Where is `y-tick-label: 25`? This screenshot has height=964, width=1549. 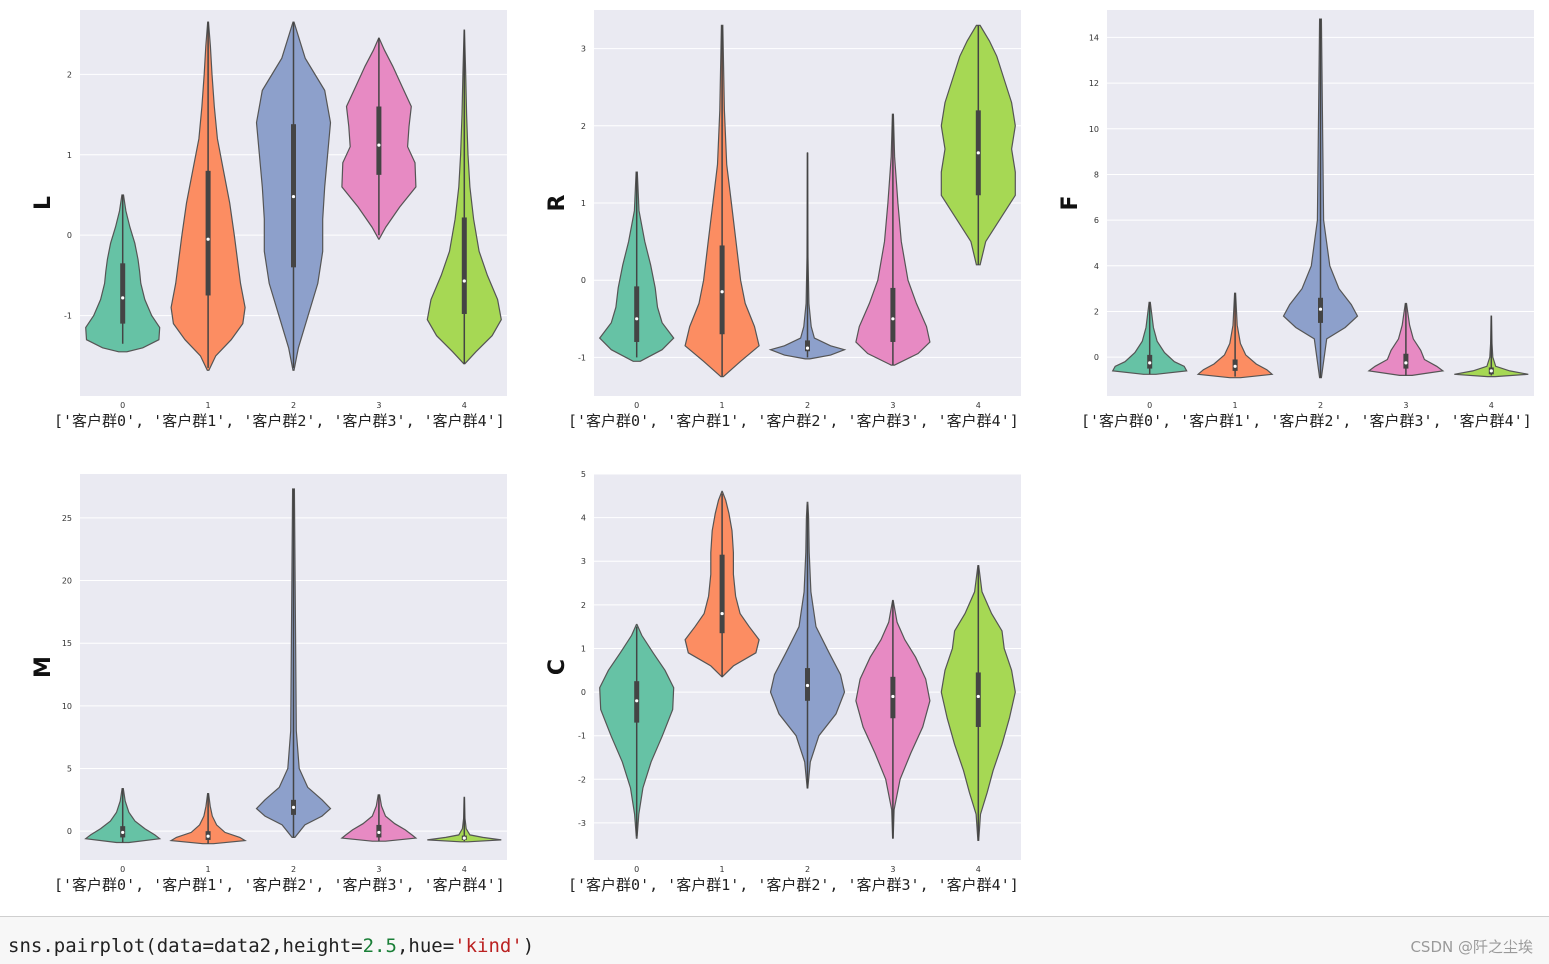 y-tick-label: 25 is located at coordinates (67, 518).